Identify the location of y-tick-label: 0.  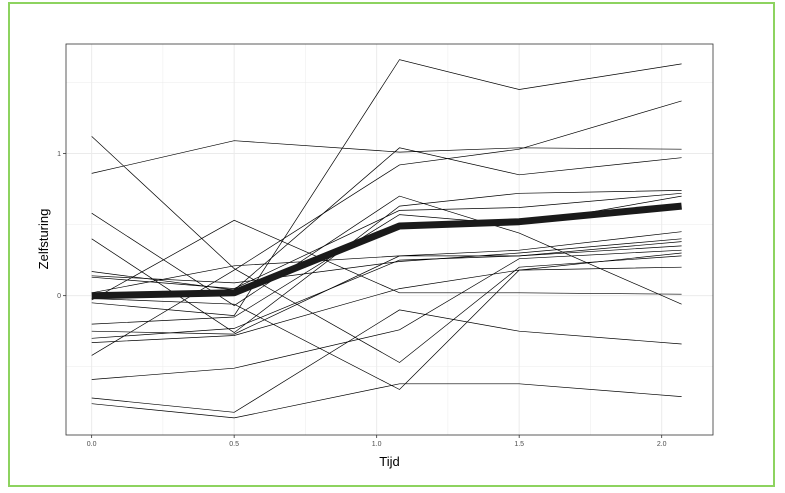
(59, 296).